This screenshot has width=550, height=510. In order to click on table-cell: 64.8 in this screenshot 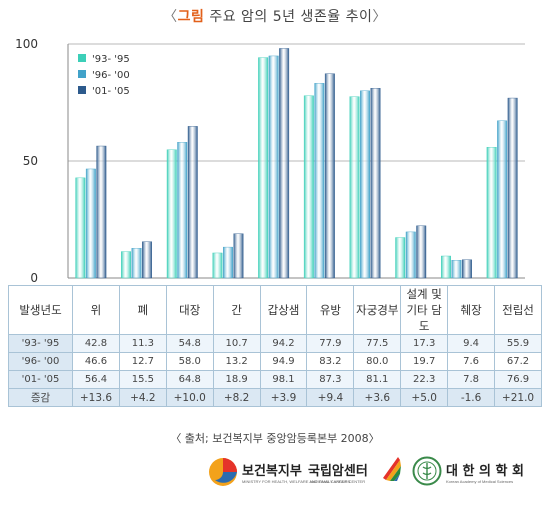, I will do `click(189, 379)`.